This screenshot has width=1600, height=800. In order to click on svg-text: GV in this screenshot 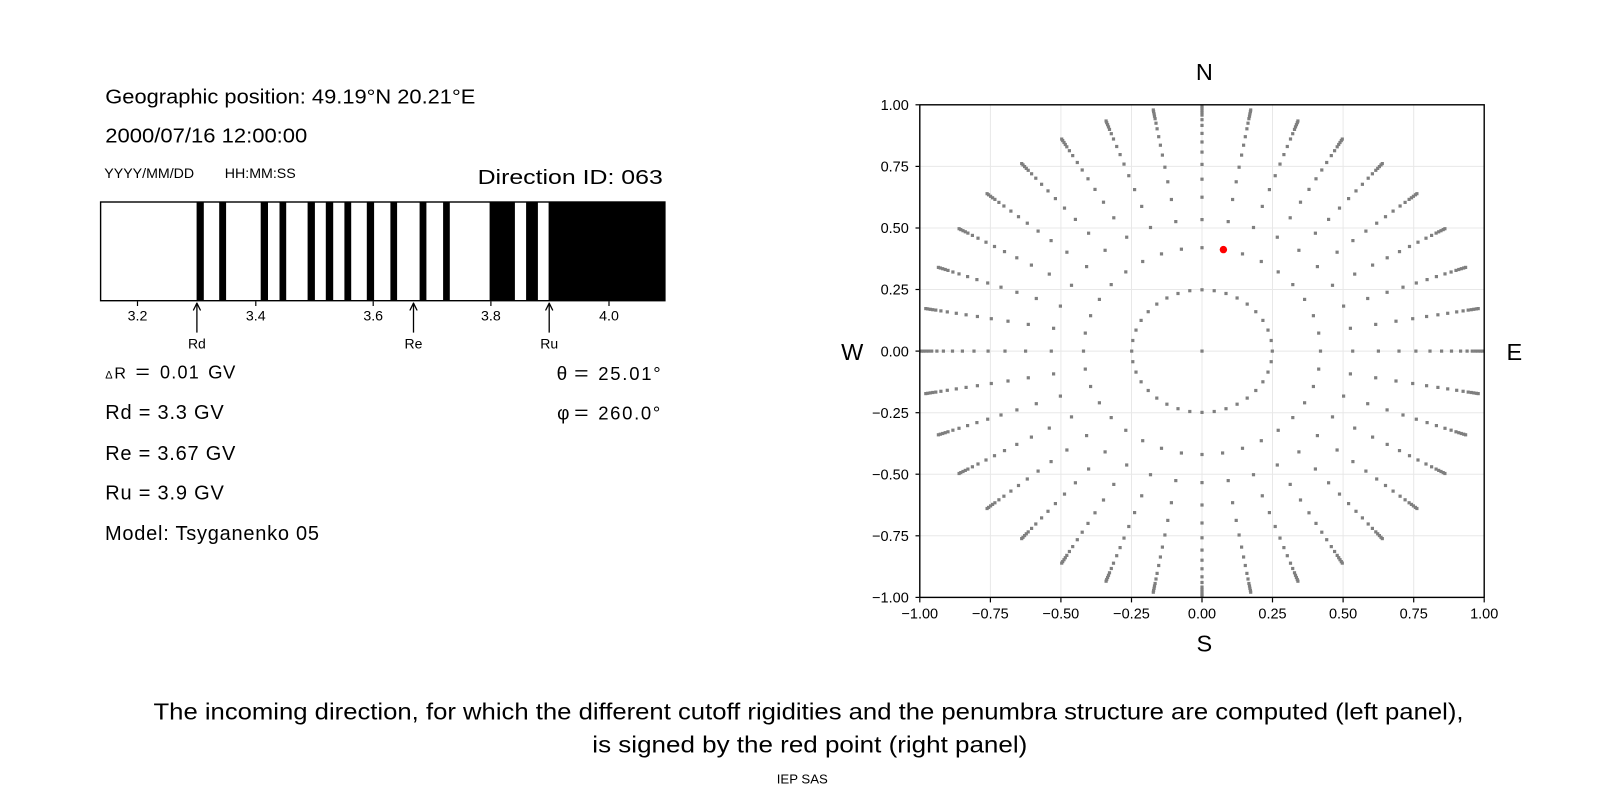, I will do `click(222, 372)`.